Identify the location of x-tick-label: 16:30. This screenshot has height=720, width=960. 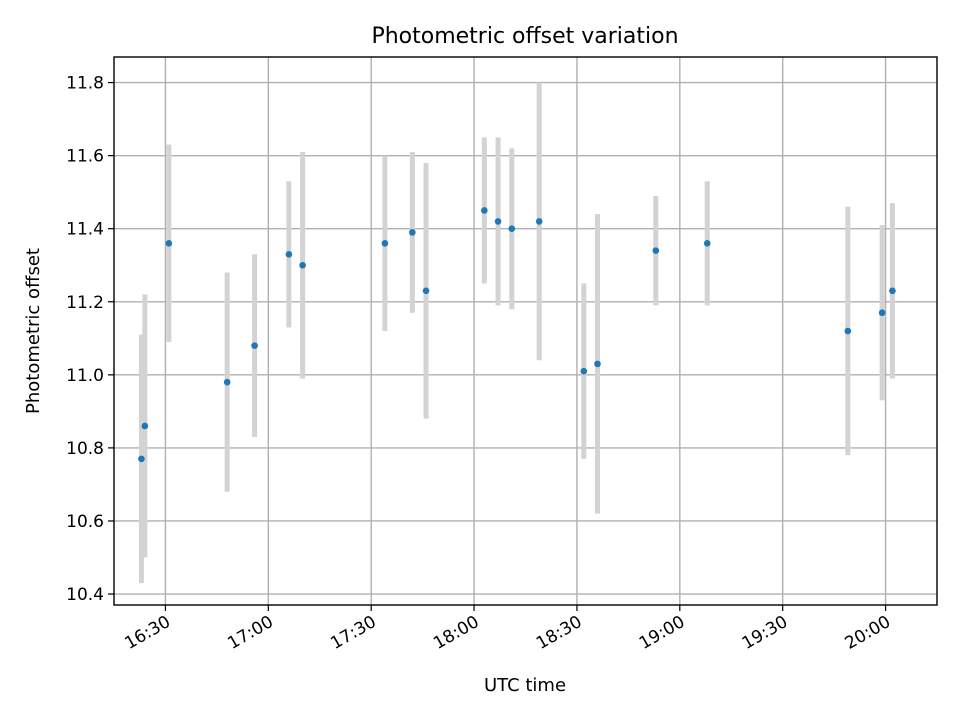
(148, 633).